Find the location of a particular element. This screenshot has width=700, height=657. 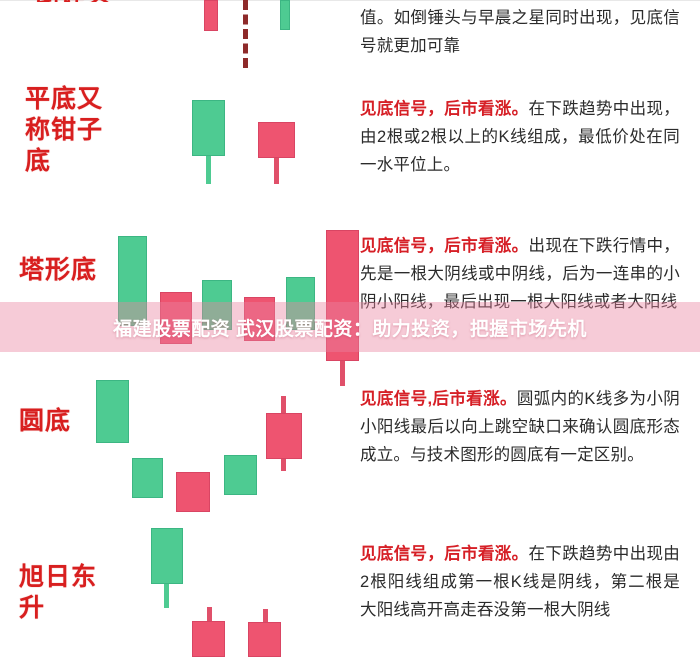

watermark-banner-text: 福建股票配资 武汉股票配资：助力投资，把握市场先机 is located at coordinates (350, 329).